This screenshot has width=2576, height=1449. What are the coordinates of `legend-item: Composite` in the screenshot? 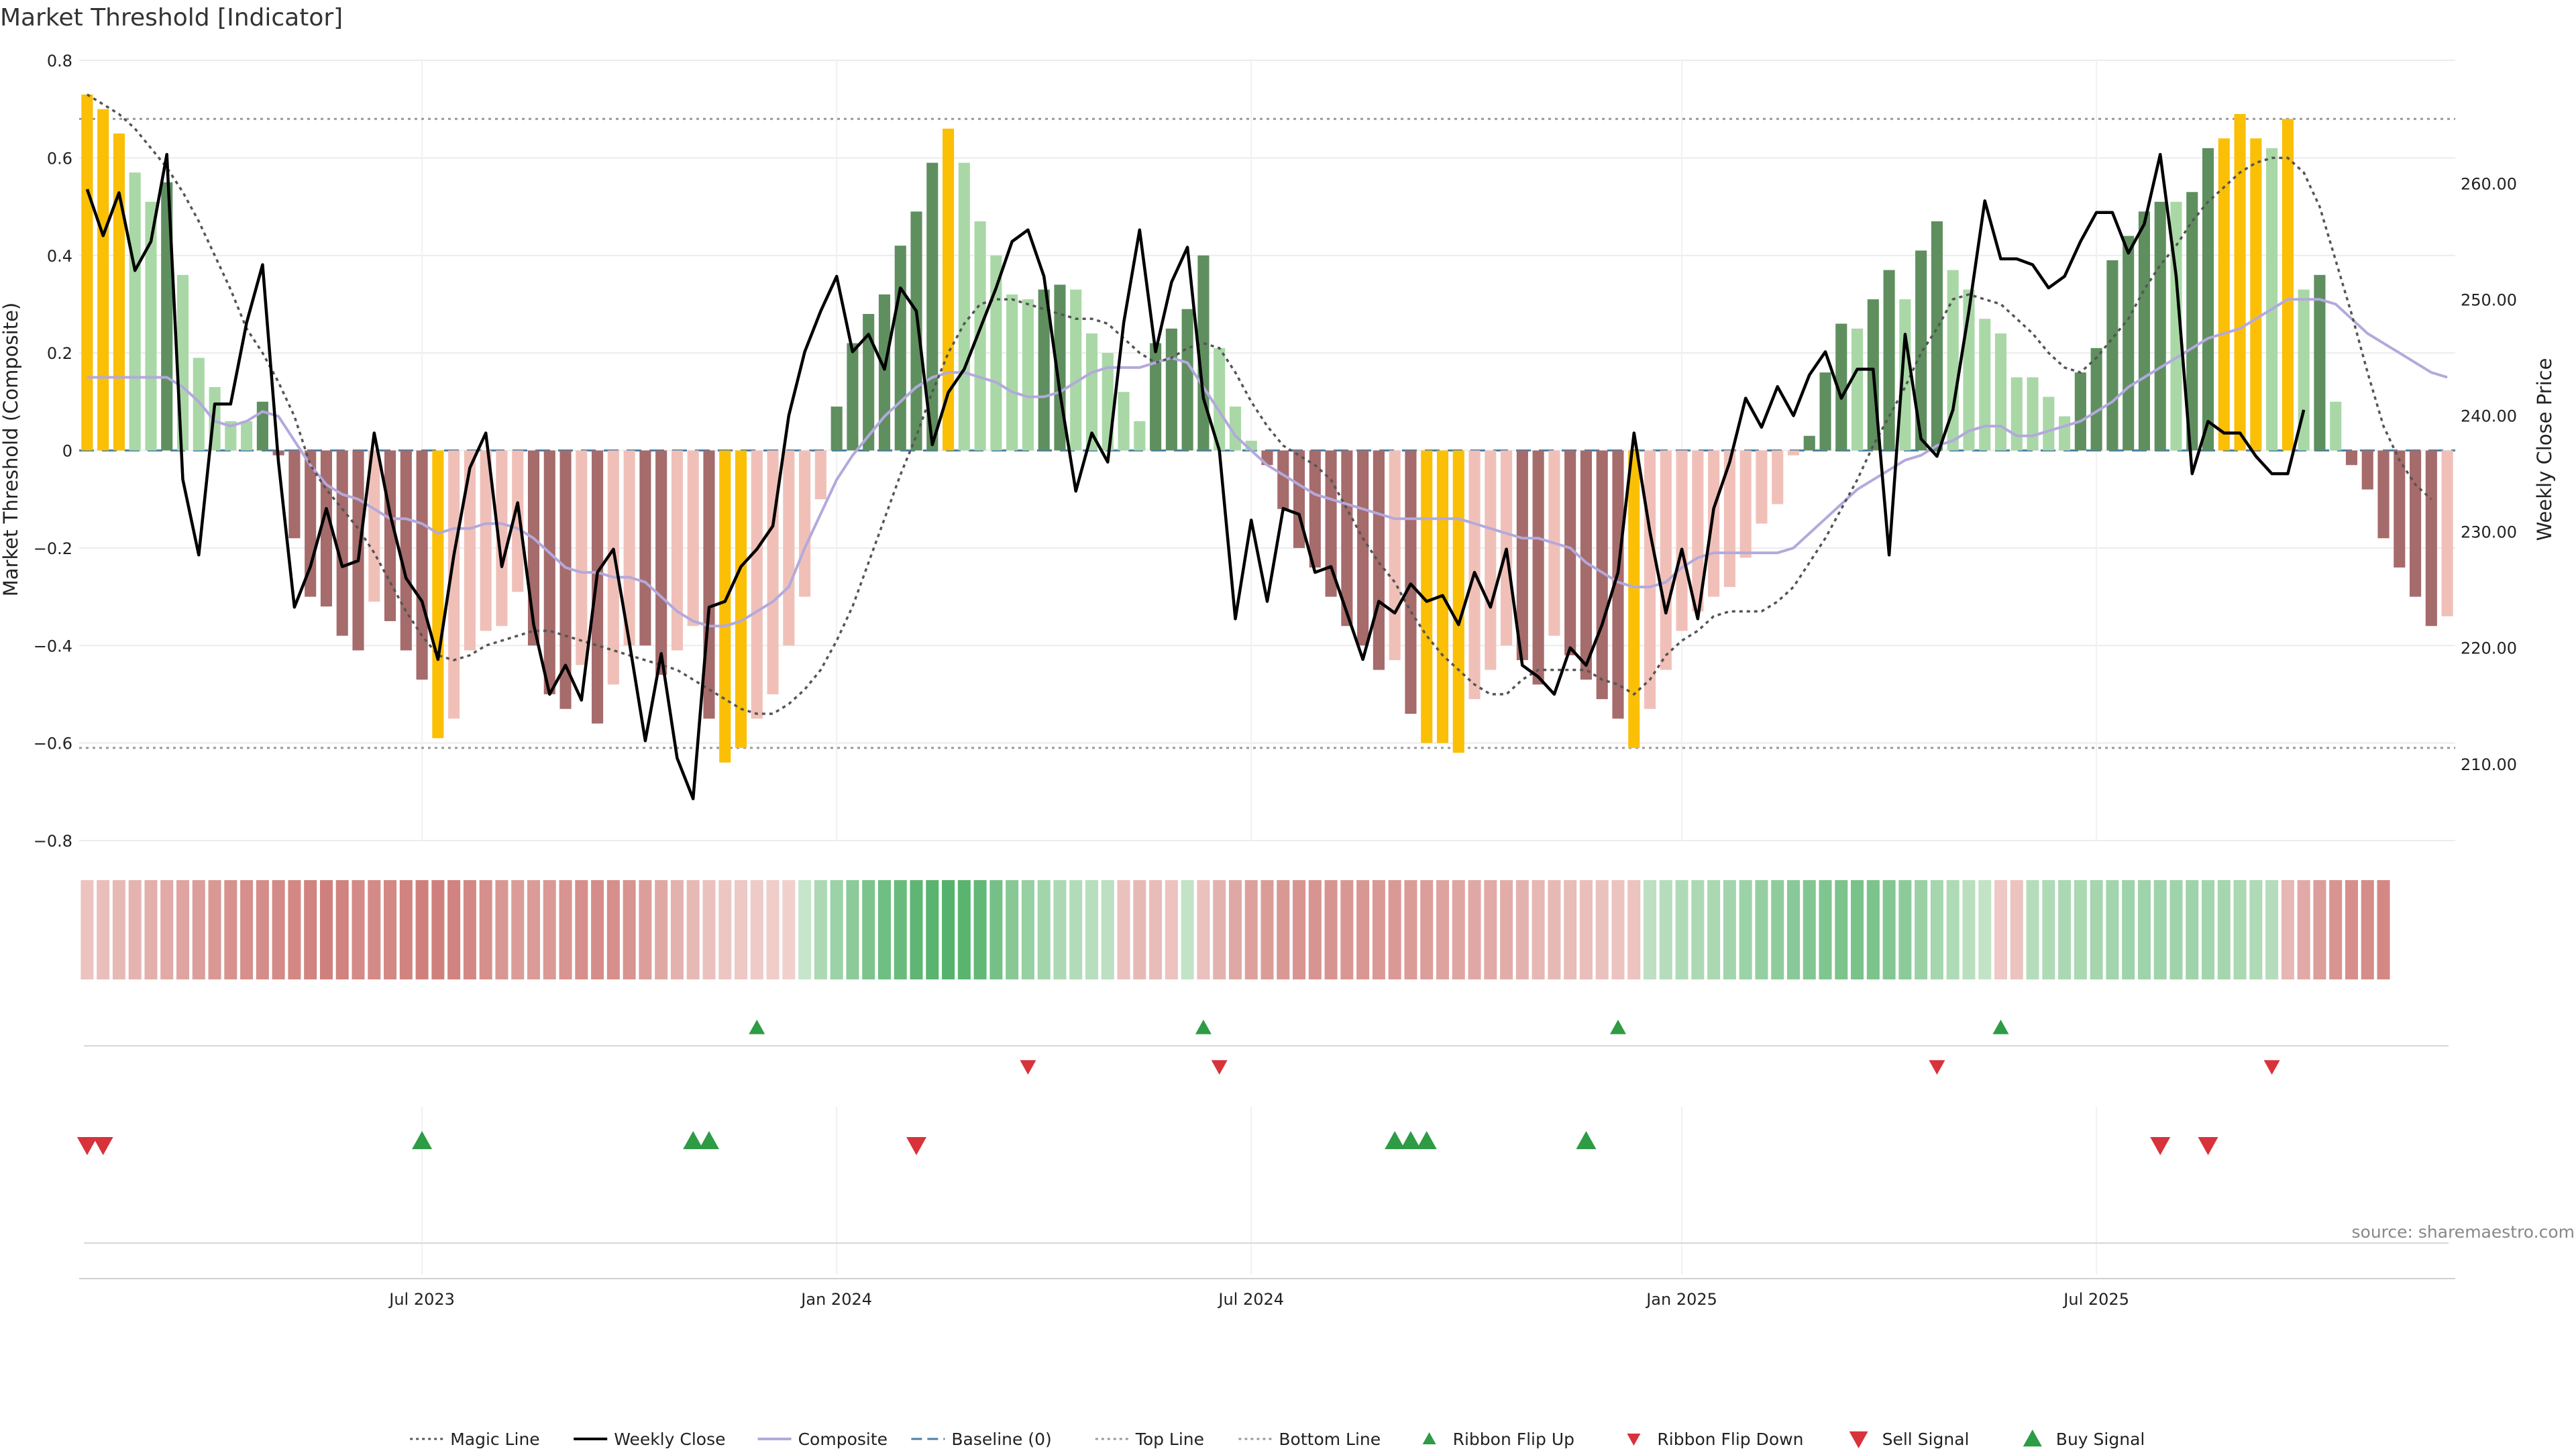 It's located at (822, 1439).